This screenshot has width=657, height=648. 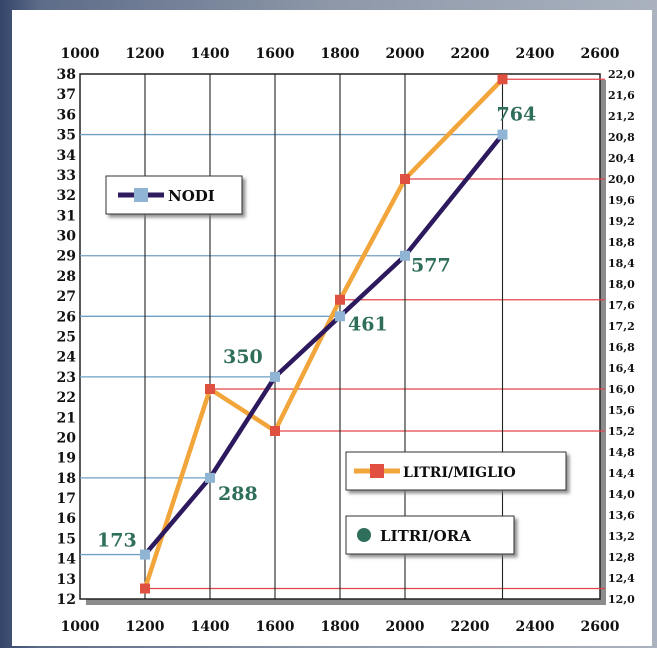 What do you see at coordinates (621, 599) in the screenshot?
I see `right-tick-label: 12,0` at bounding box center [621, 599].